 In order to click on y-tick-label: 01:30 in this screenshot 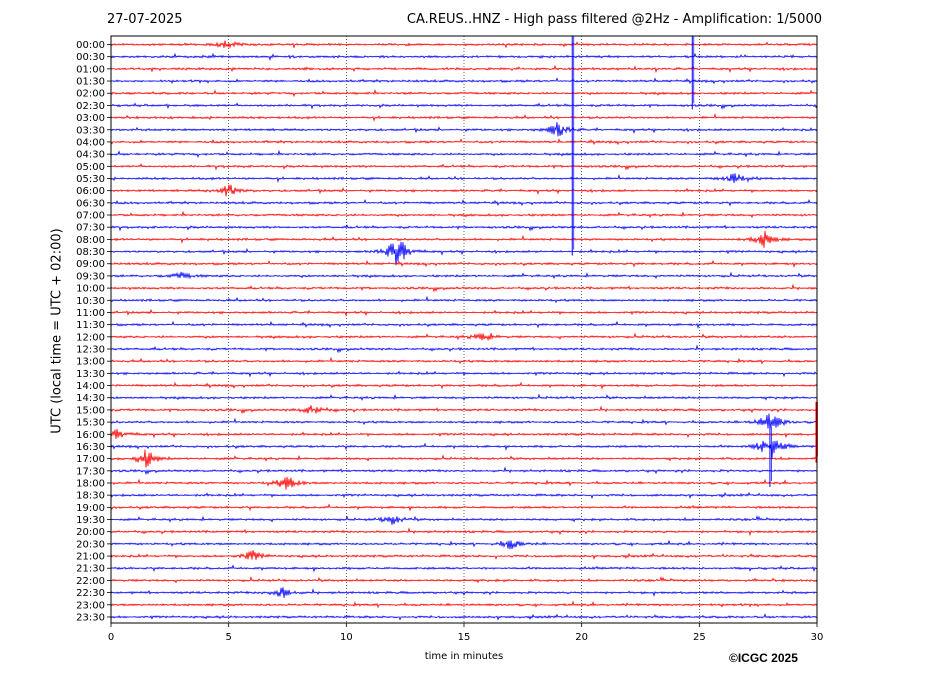, I will do `click(90, 82)`.